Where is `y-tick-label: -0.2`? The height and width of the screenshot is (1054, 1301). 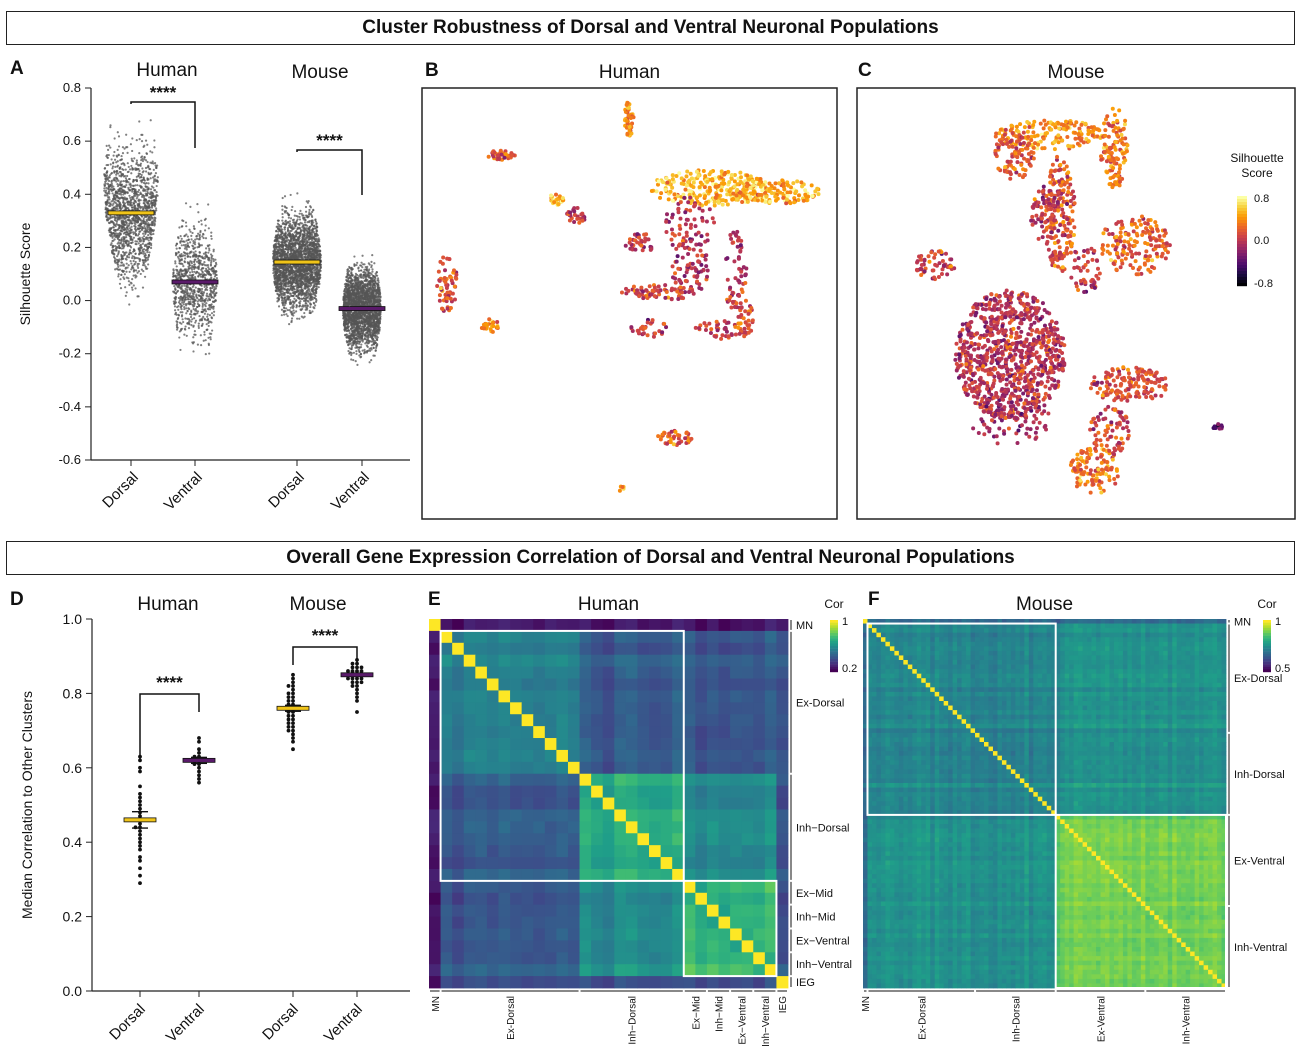 y-tick-label: -0.2 is located at coordinates (70, 353).